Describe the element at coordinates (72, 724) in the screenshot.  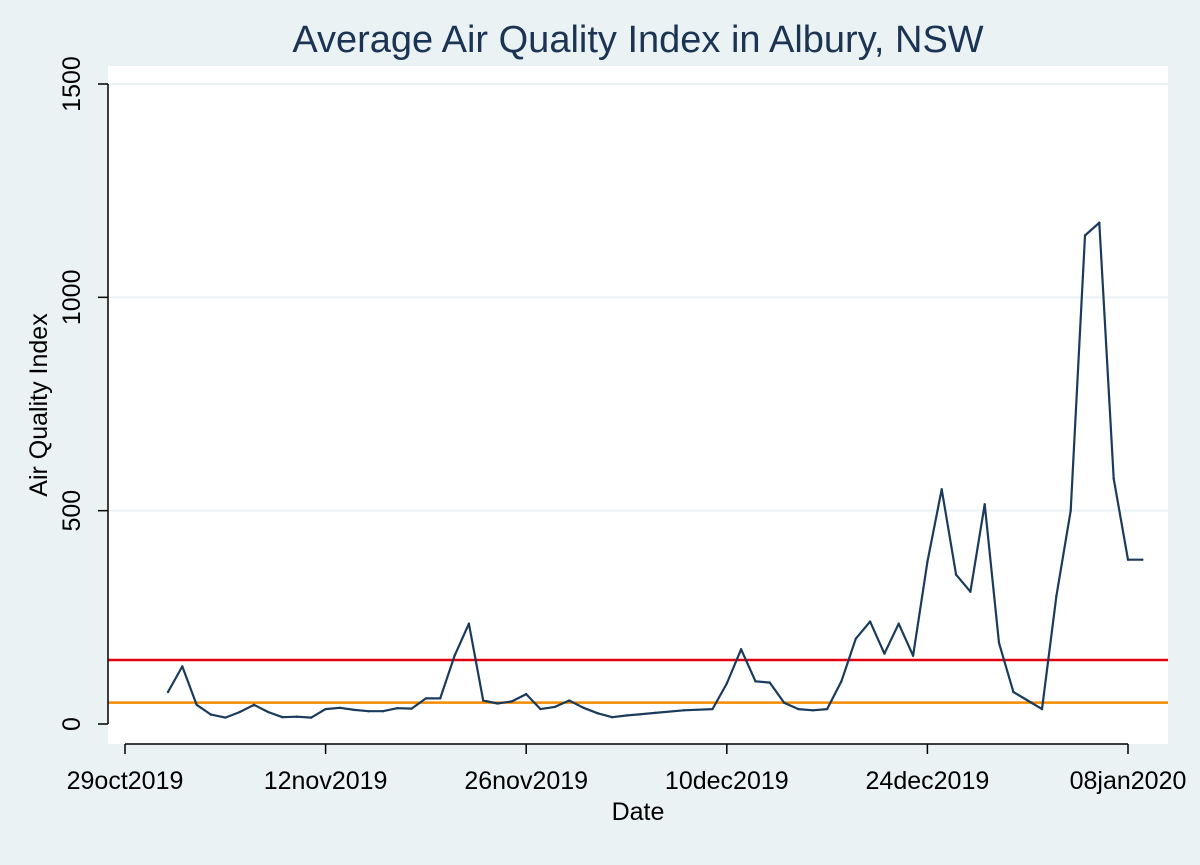
I see `y-tick-label: 0` at that location.